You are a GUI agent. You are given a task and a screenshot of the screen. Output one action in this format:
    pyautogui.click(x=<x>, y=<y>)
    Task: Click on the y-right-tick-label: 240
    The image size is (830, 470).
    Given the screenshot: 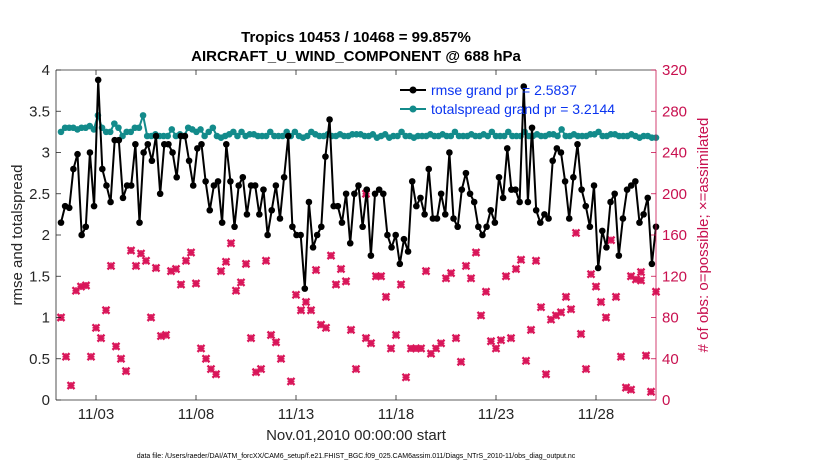 What is the action you would take?
    pyautogui.click(x=674, y=153)
    